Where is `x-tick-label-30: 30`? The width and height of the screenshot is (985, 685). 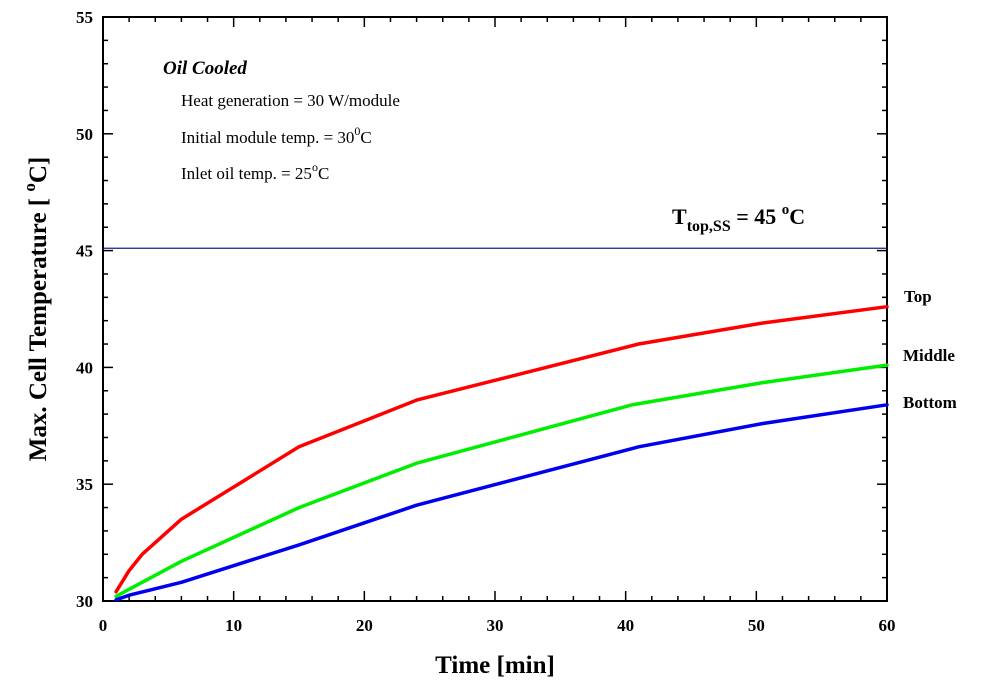
x-tick-label-30: 30 is located at coordinates (495, 625).